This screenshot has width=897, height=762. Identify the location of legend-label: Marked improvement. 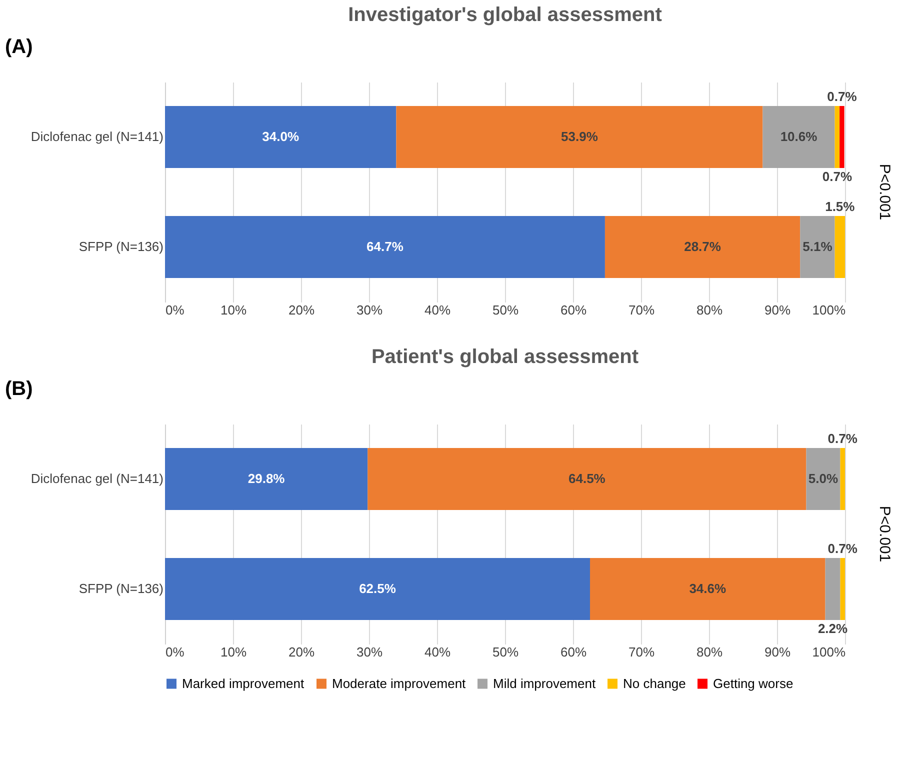
(243, 683).